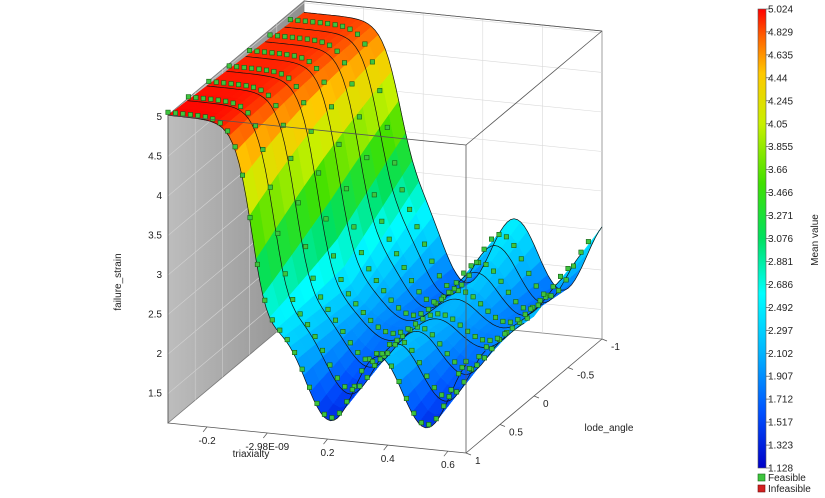 This screenshot has width=825, height=498. I want to click on y-tick-label: 0.5, so click(516, 433).